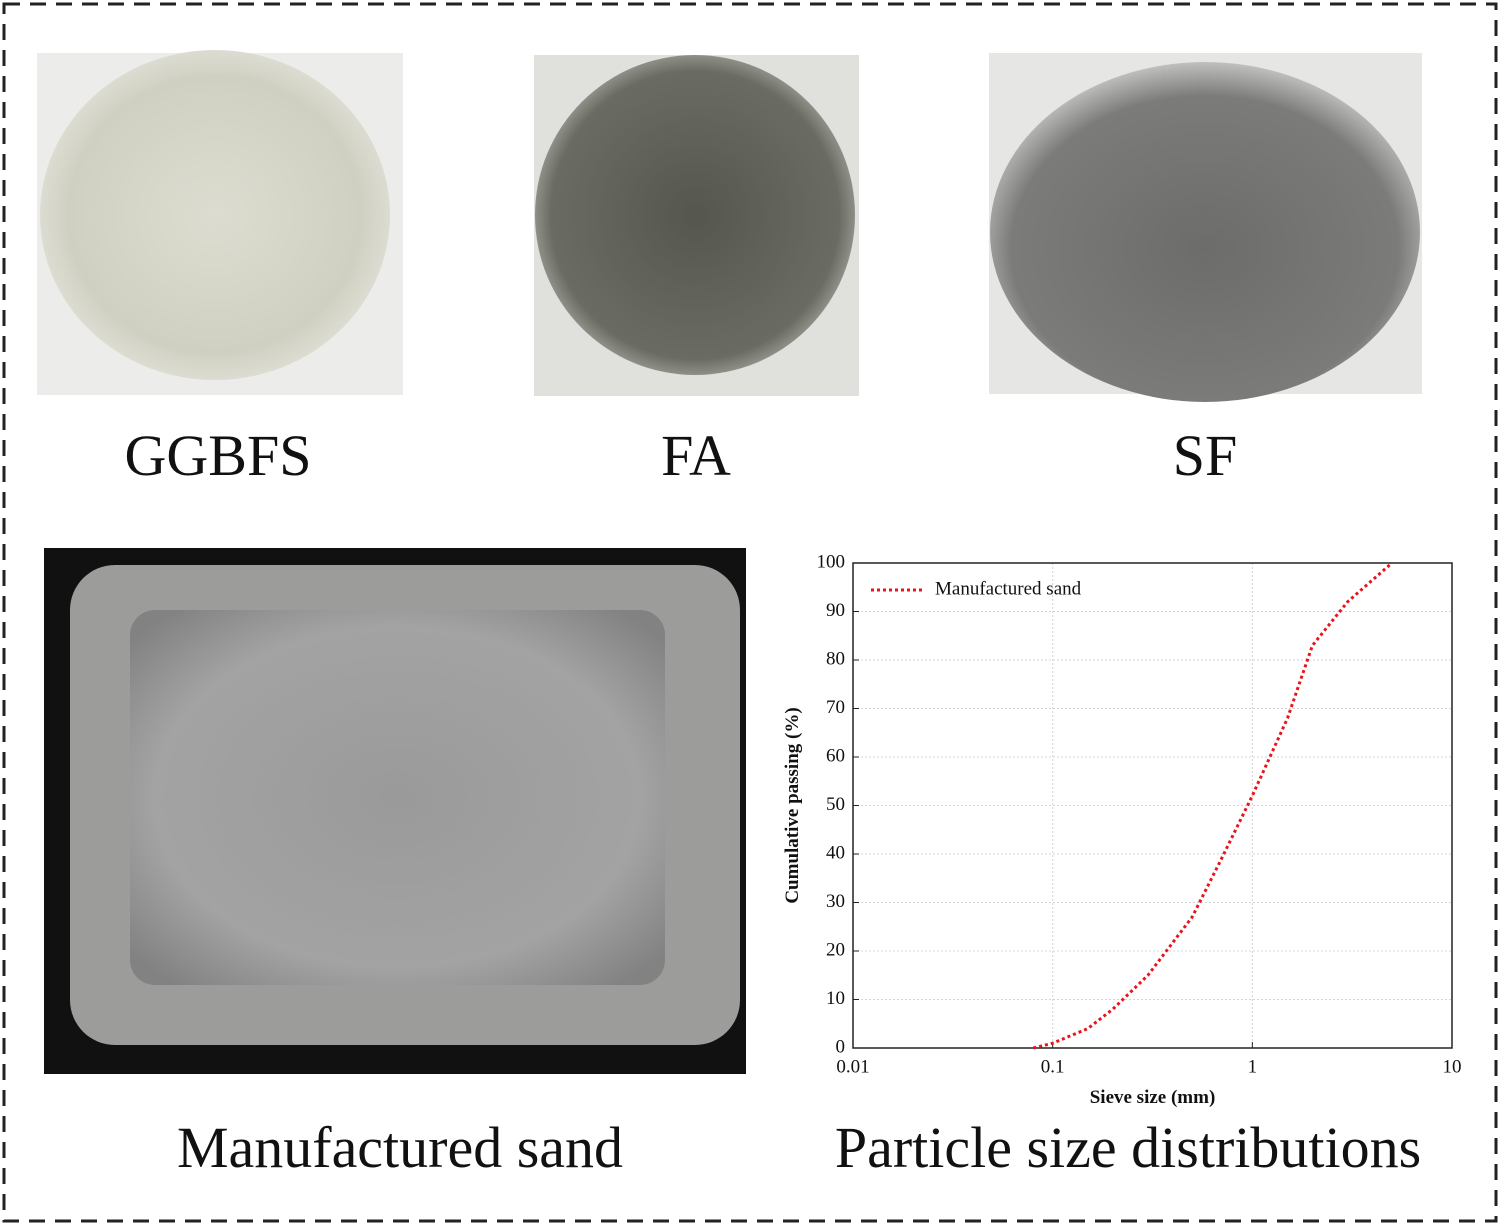  What do you see at coordinates (852, 1066) in the screenshot?
I see `x-tick-label: 0.01` at bounding box center [852, 1066].